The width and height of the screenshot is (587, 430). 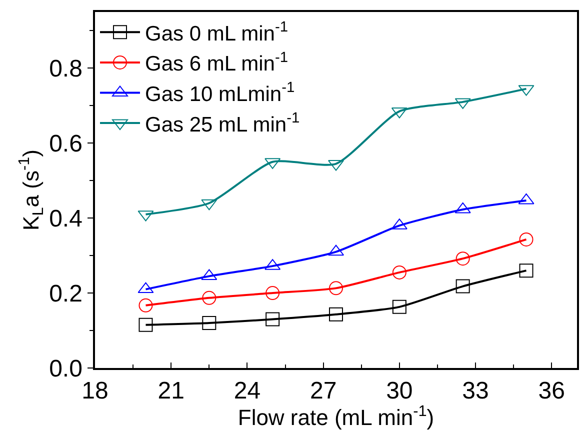 I want to click on y-tick-label: 0.2, so click(x=65, y=294).